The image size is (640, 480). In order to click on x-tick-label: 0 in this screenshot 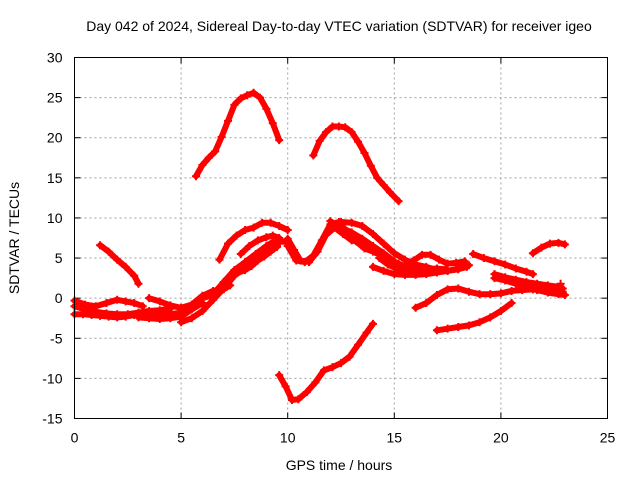, I will do `click(75, 438)`.